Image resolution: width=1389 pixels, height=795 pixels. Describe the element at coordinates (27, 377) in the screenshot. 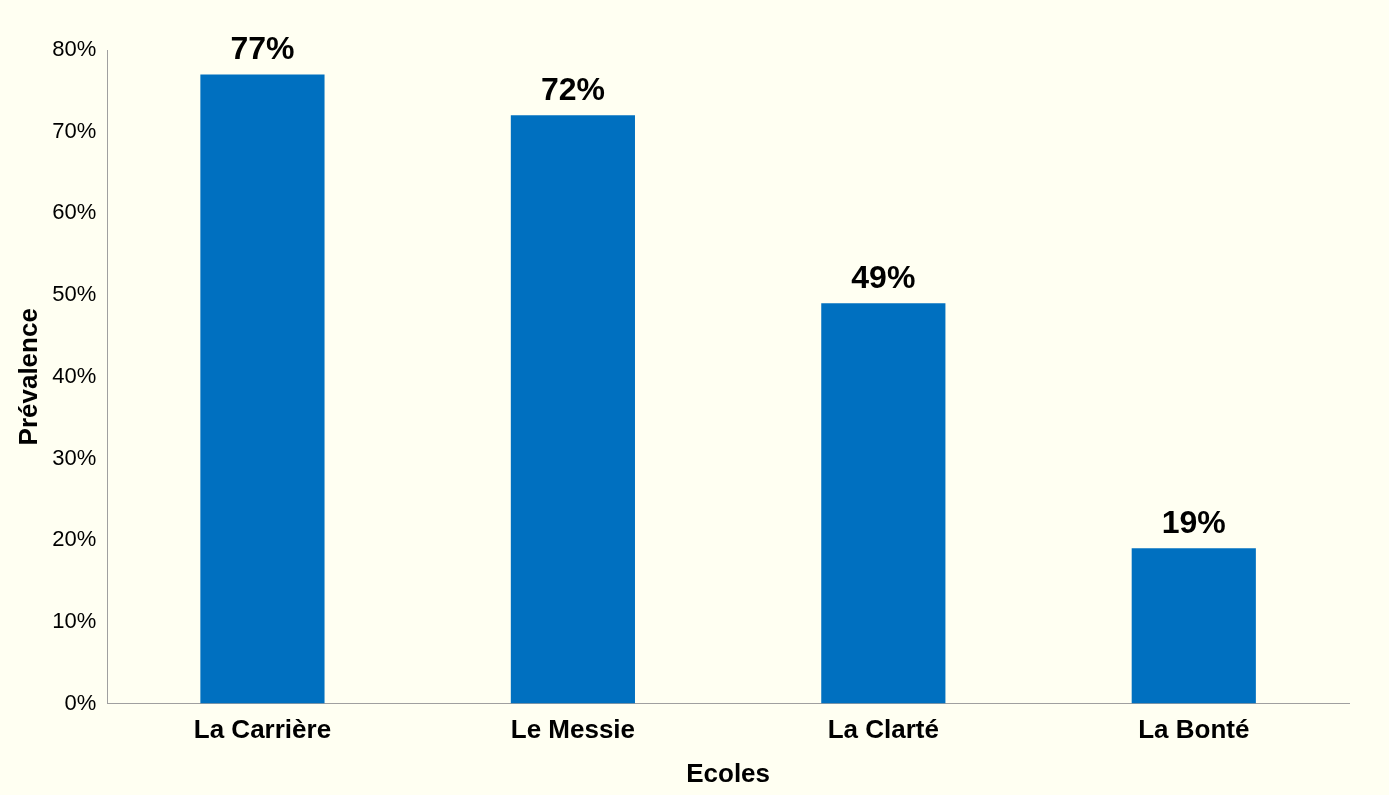

I see `y-axis-title: Prévalence` at that location.